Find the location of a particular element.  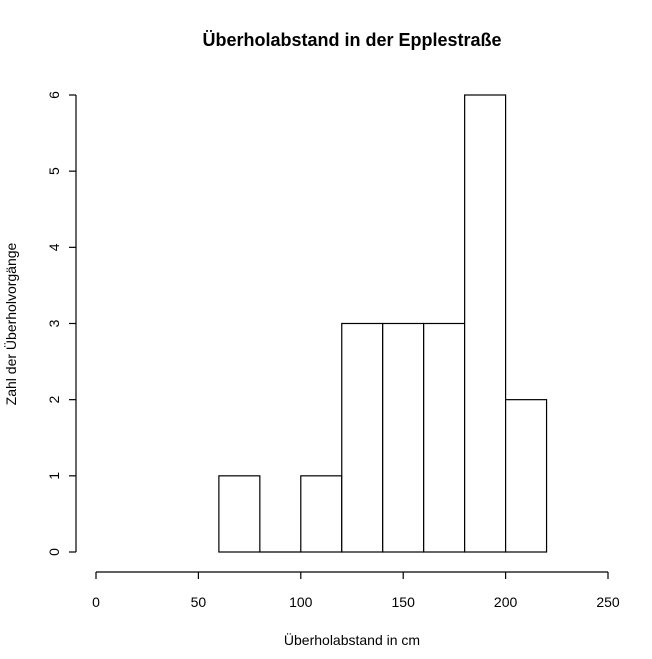

y-tick-label: 4 is located at coordinates (54, 247).